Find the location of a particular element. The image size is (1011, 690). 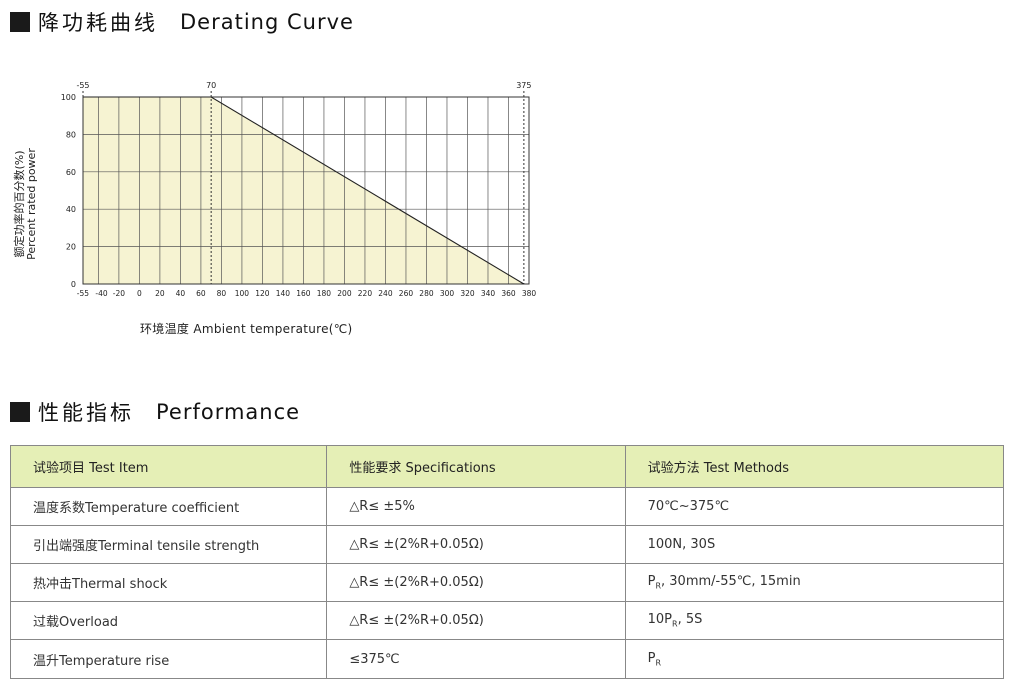

y-tick-label: 0 is located at coordinates (73, 284).